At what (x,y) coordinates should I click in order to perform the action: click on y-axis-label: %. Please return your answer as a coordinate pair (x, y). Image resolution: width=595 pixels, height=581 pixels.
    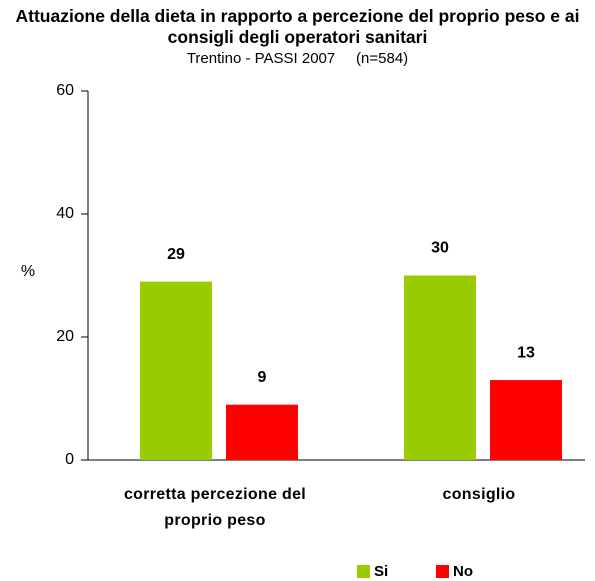
    Looking at the image, I should click on (28, 271).